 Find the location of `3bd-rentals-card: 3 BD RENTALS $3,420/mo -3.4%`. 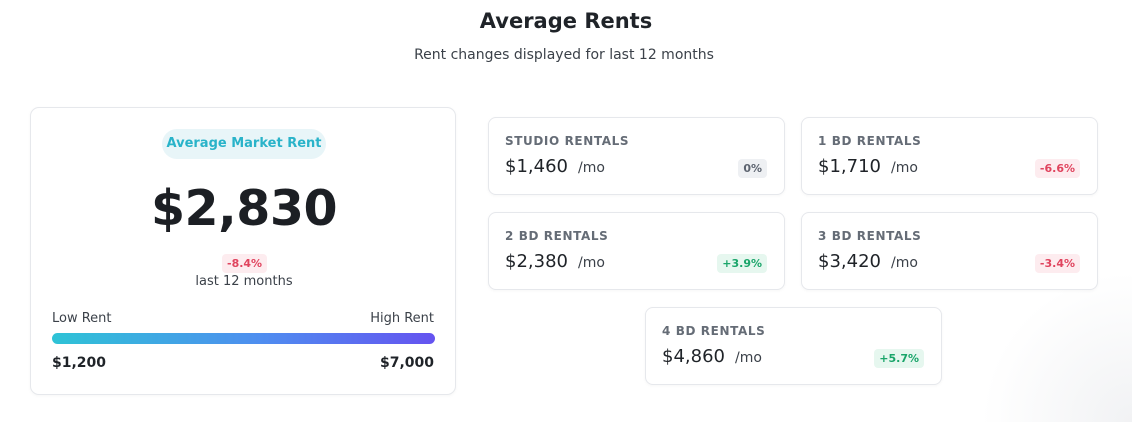

3bd-rentals-card: 3 BD RENTALS $3,420/mo -3.4% is located at coordinates (949, 251).